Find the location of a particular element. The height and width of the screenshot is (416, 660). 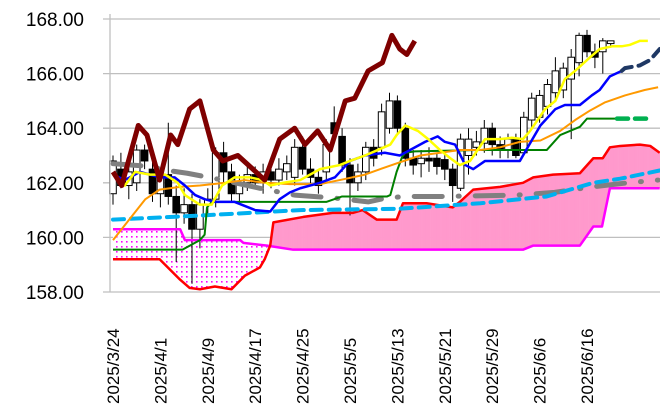

long-ma-gray-line is located at coordinates (385, 183).